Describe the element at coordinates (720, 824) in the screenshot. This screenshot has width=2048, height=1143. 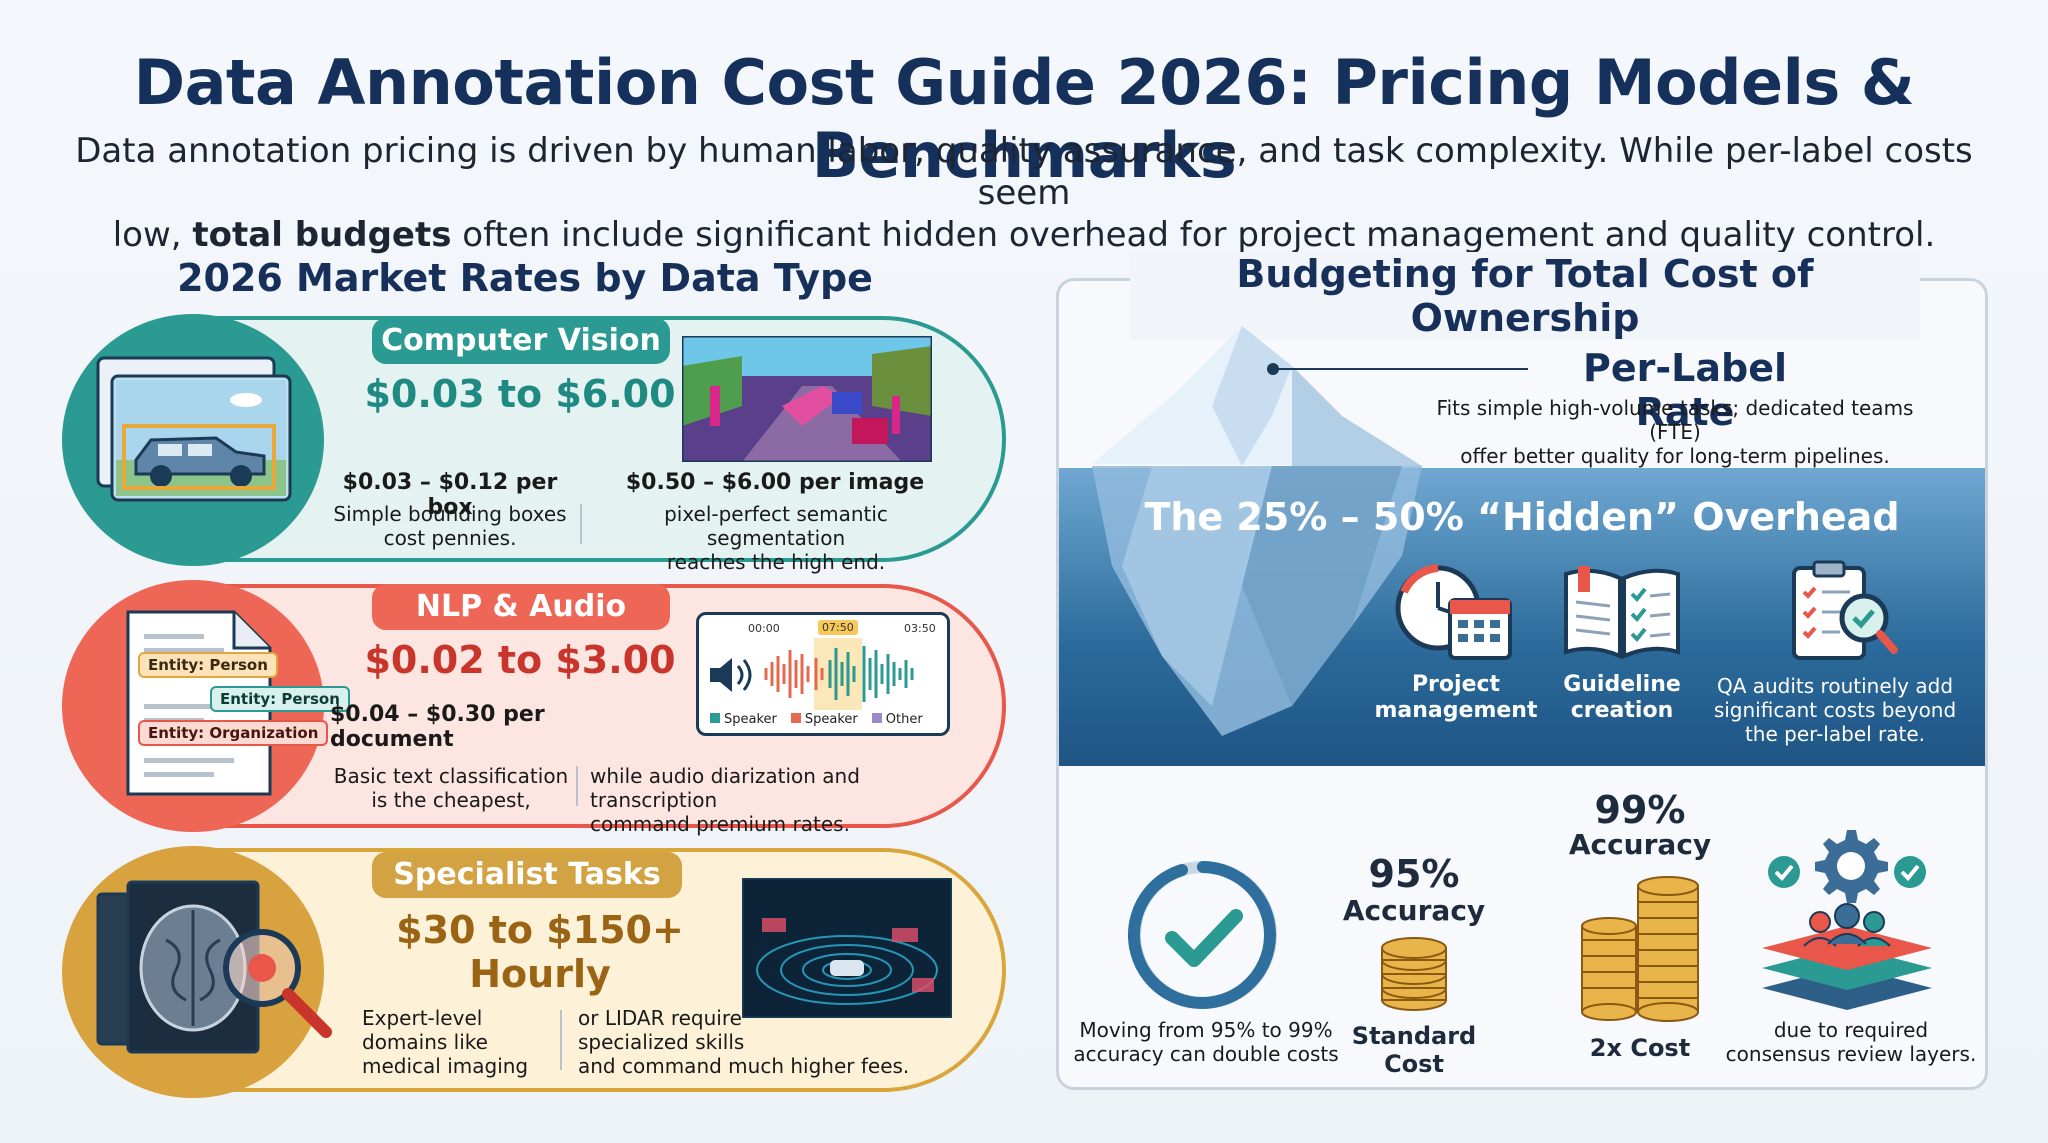
I see `nlp-desc2-line2: command premium rates.` at that location.